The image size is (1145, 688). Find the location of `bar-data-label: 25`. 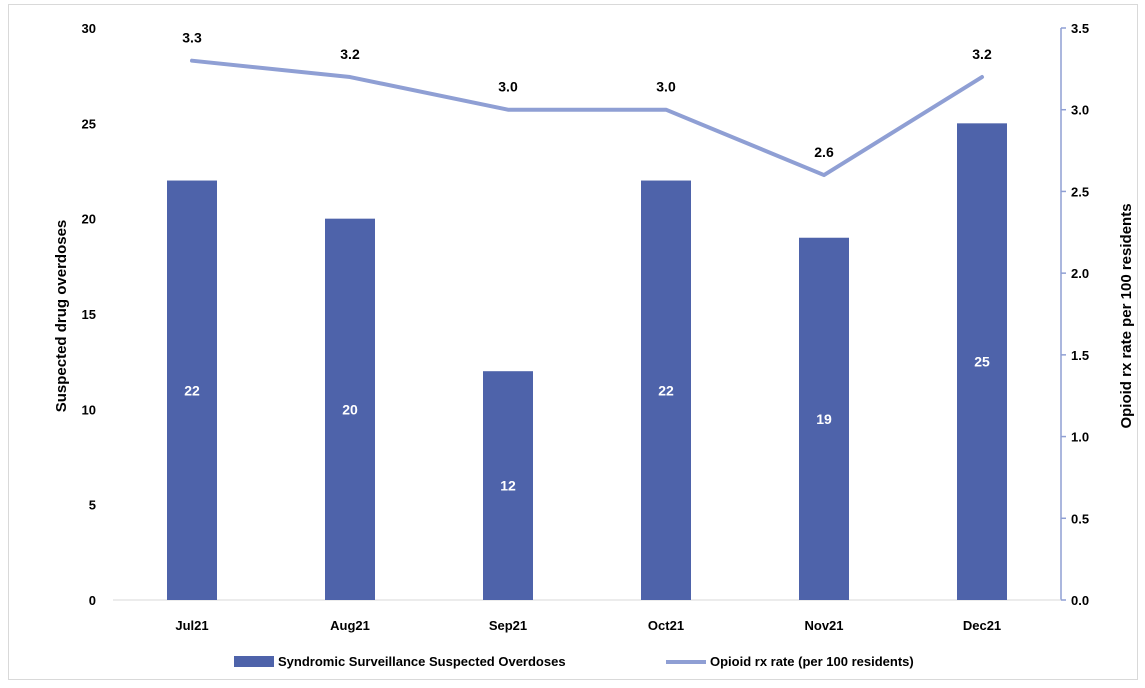

bar-data-label: 25 is located at coordinates (982, 362).